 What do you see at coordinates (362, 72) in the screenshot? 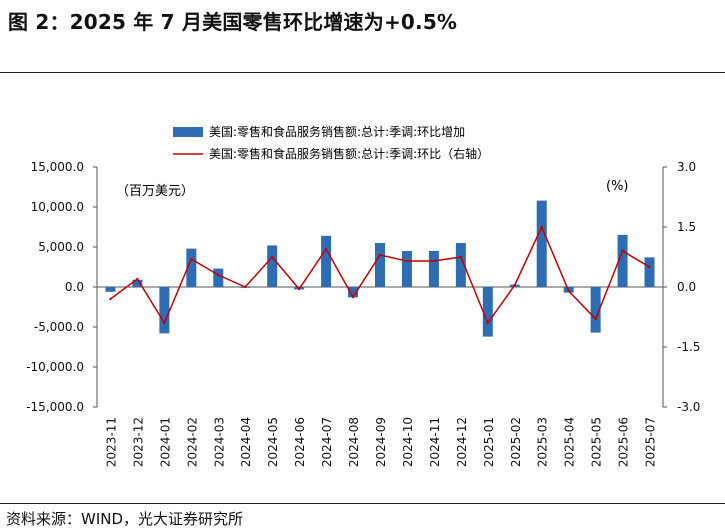
I see `top-rule` at bounding box center [362, 72].